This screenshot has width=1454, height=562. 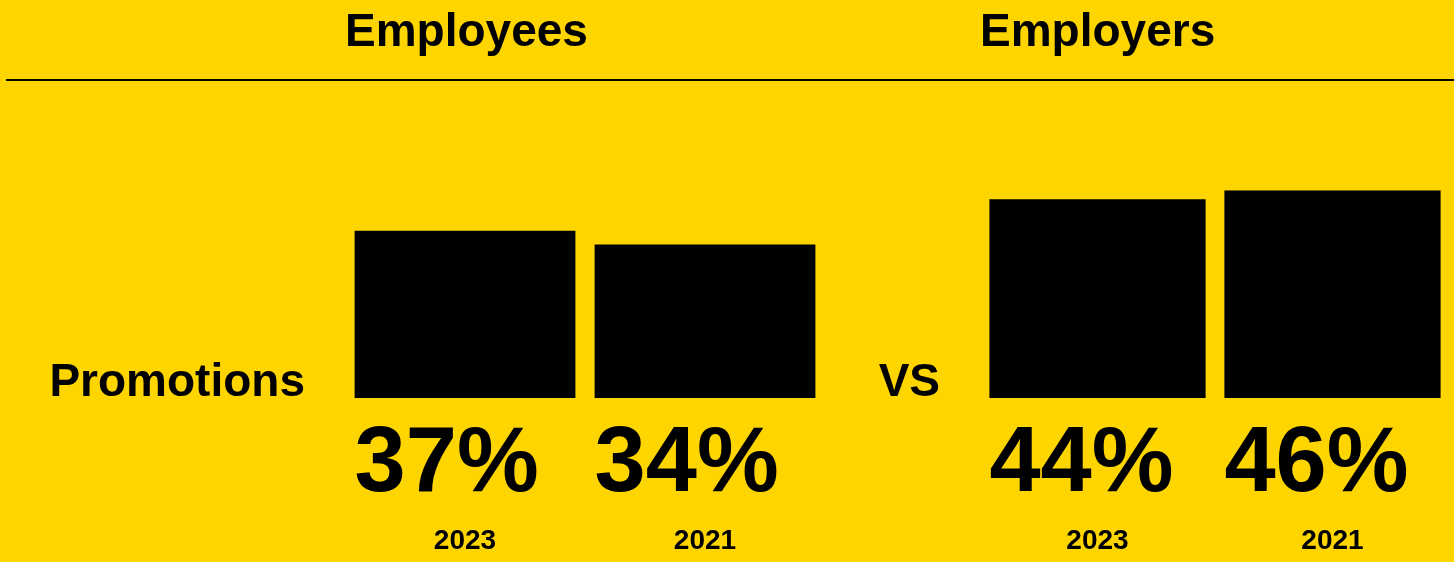 What do you see at coordinates (686, 459) in the screenshot?
I see `data-label: 34%` at bounding box center [686, 459].